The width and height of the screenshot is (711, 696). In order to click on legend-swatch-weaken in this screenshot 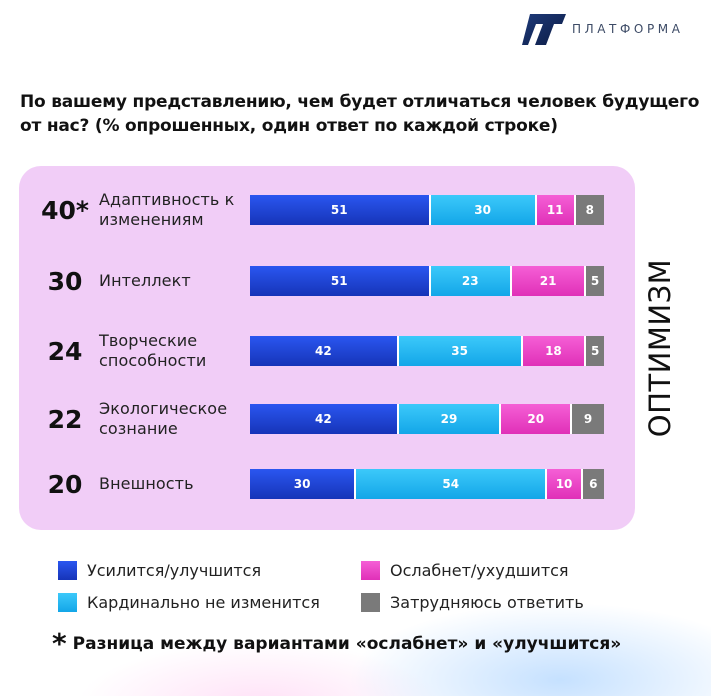, I will do `click(370, 570)`.